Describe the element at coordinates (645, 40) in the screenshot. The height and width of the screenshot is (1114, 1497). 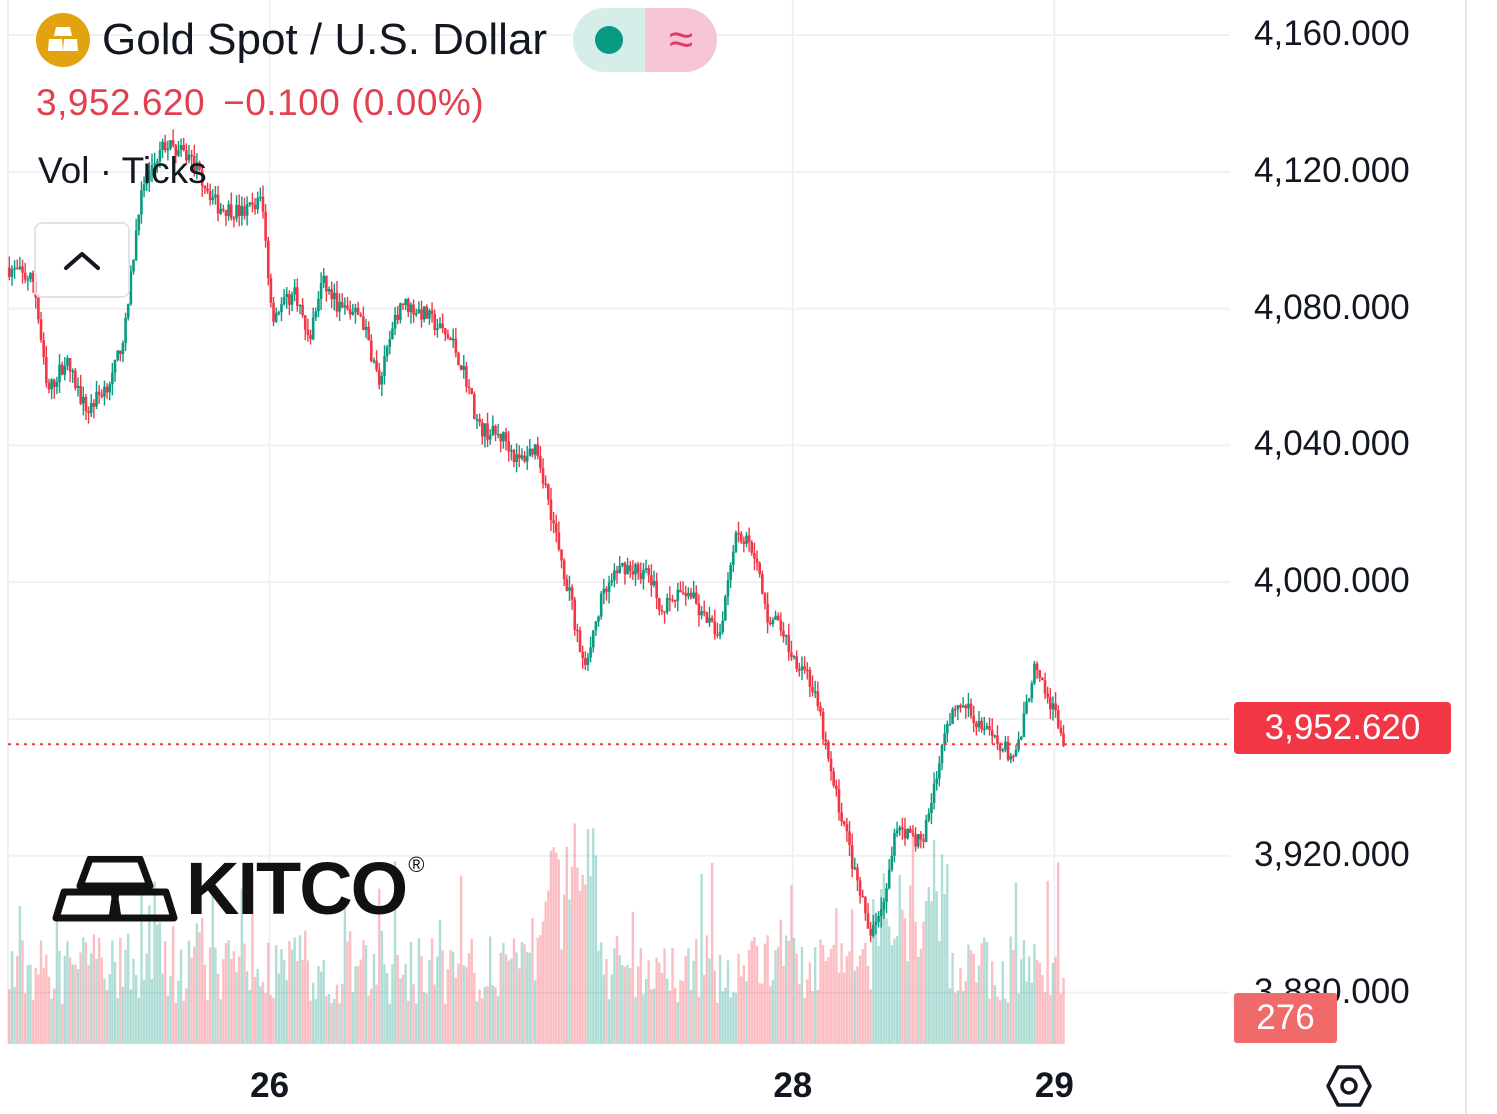
I see `status-pill: ≈` at that location.